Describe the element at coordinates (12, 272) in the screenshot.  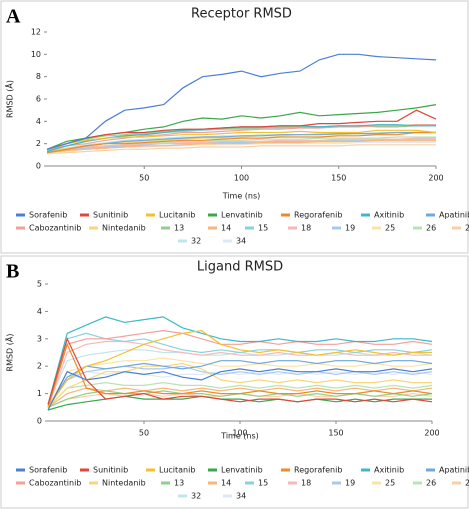
I see `panel-letter: B` at that location.